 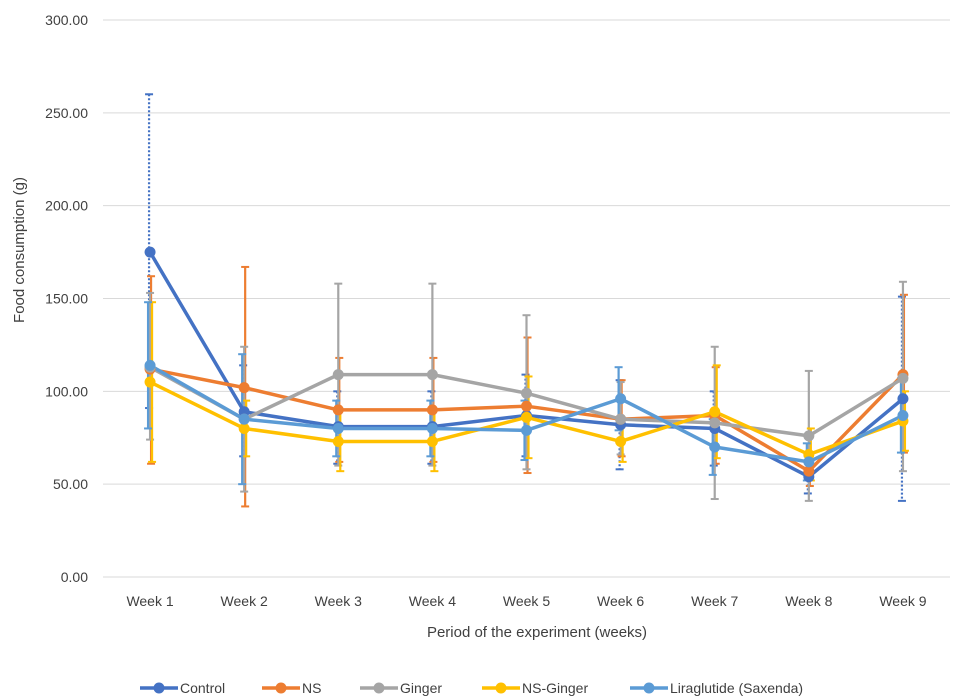 What do you see at coordinates (70, 484) in the screenshot?
I see `y-tick-label: 50.00` at bounding box center [70, 484].